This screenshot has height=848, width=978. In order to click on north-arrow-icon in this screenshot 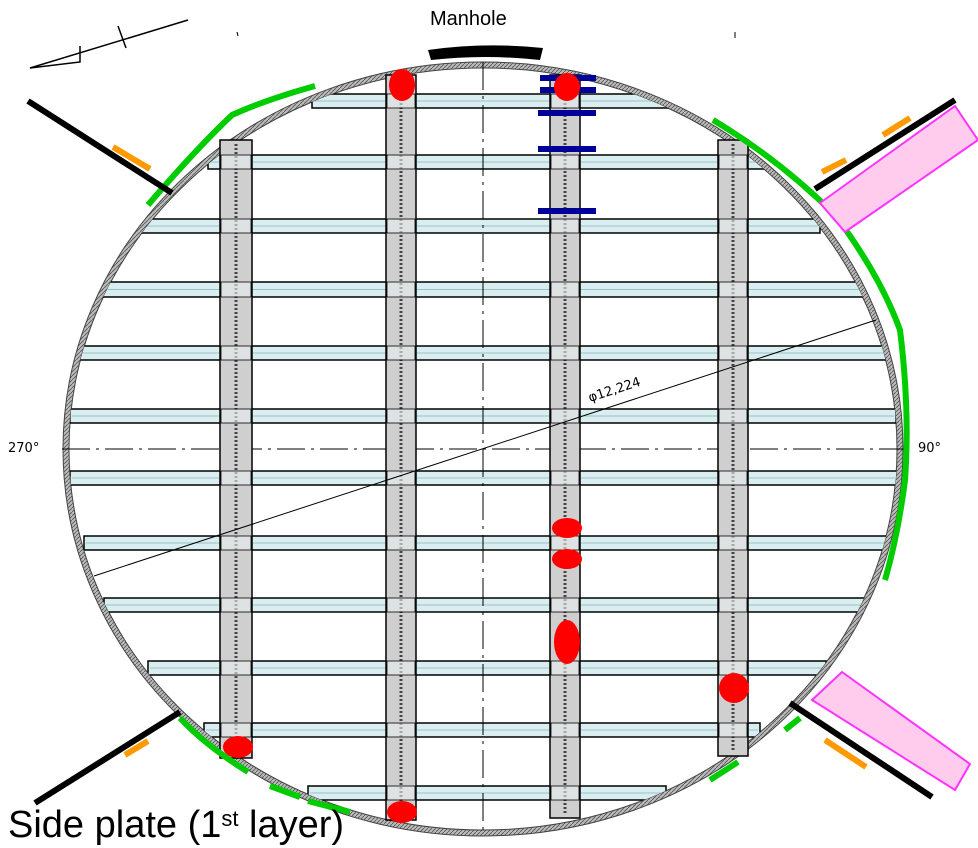, I will do `click(109, 44)`.